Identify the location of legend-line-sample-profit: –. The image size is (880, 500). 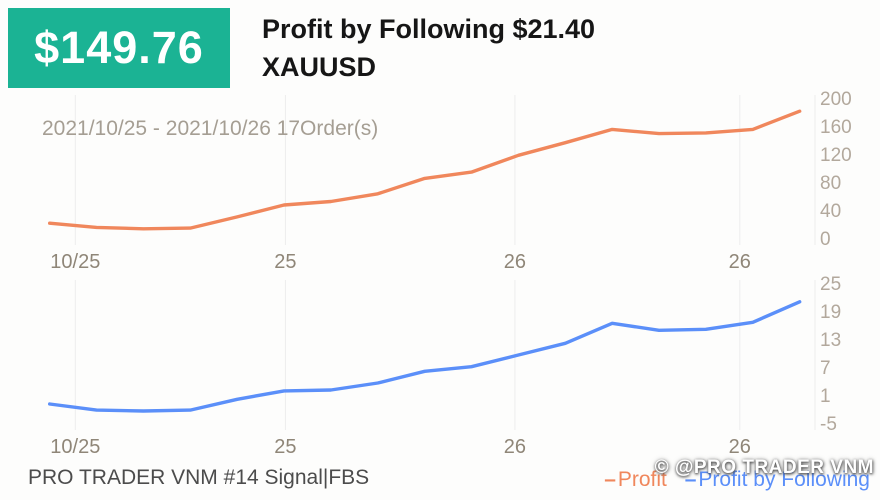
(610, 479).